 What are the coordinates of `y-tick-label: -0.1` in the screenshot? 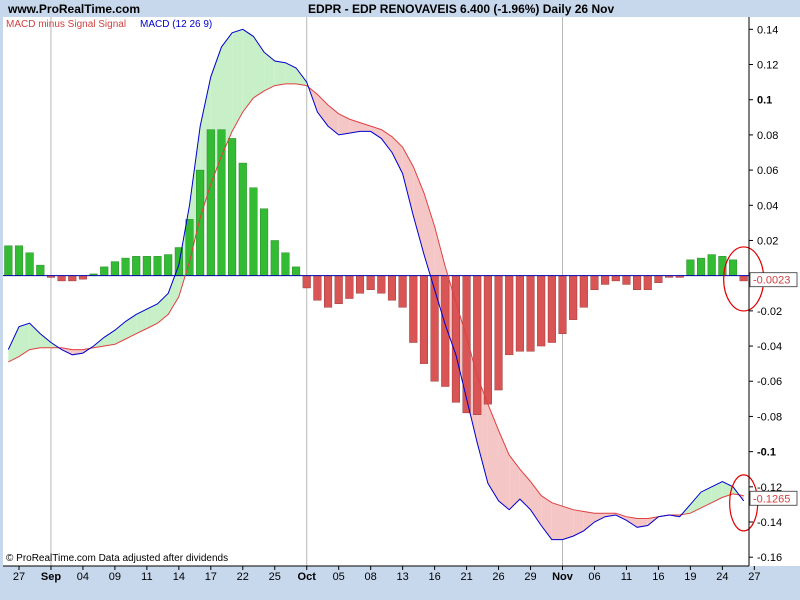 It's located at (766, 453).